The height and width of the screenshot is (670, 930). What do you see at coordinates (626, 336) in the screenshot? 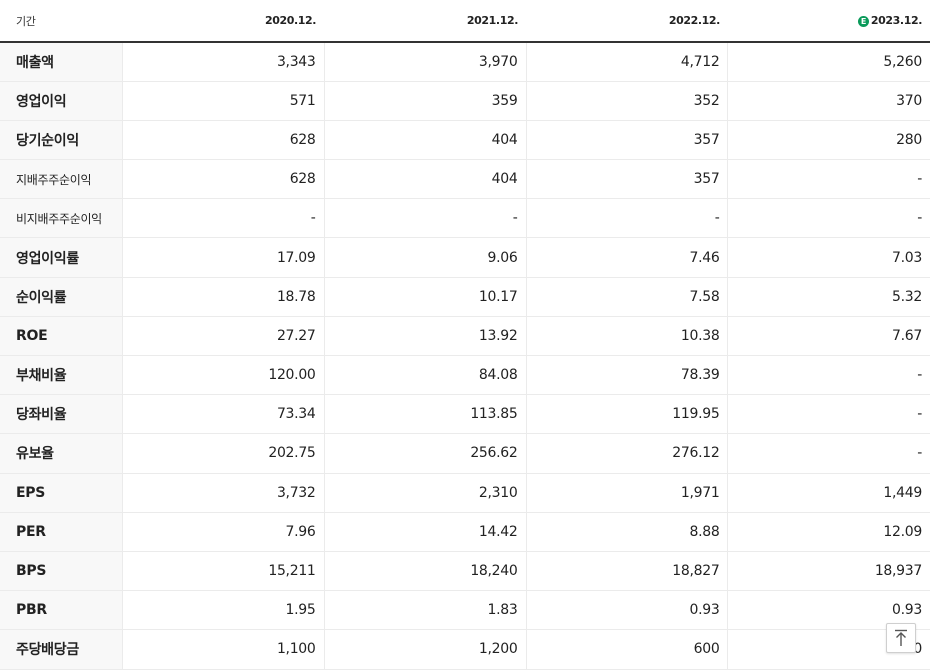
I see `table-cell: 10.38` at bounding box center [626, 336].